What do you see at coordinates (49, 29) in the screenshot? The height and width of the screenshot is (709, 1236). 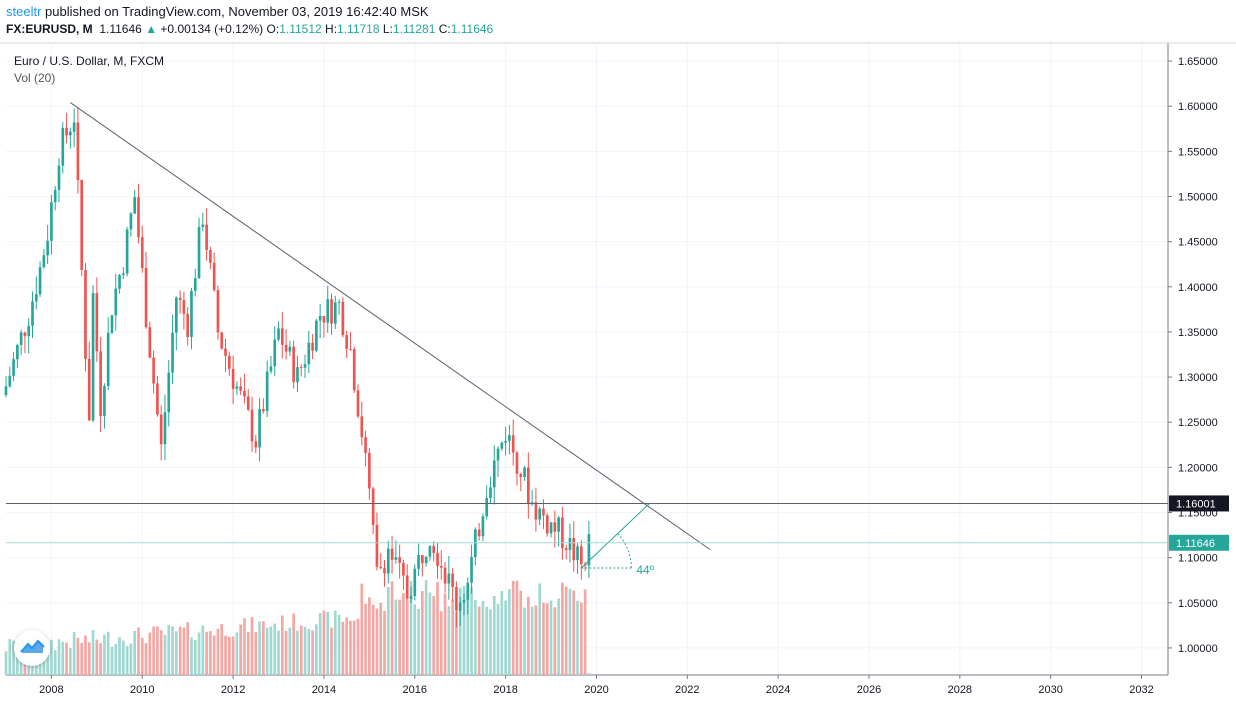 I see `symbol-label: FX:EURUSD, M` at bounding box center [49, 29].